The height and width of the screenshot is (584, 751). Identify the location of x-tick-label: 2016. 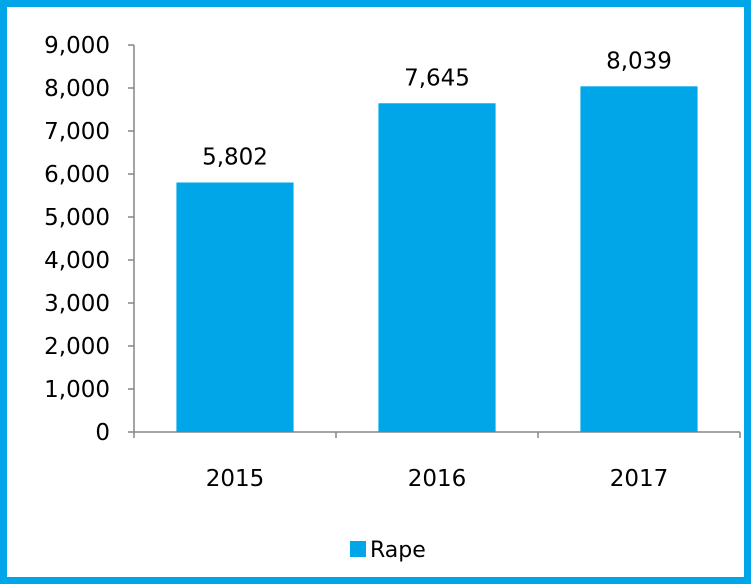
(437, 479).